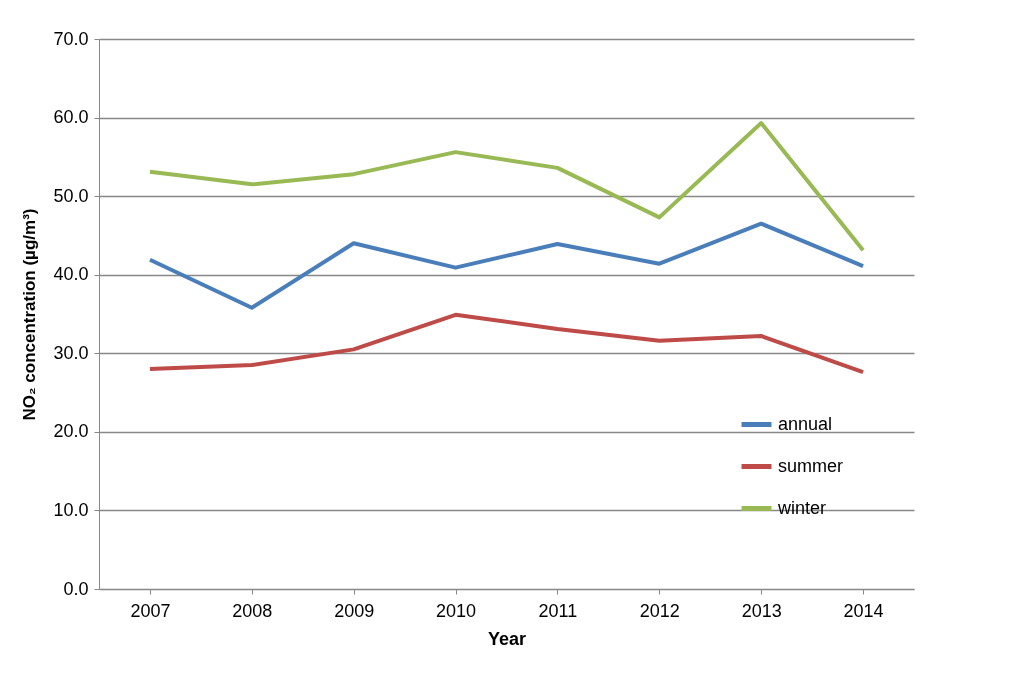 The image size is (1028, 689). Describe the element at coordinates (507, 638) in the screenshot. I see `x-axis-title: Year` at that location.